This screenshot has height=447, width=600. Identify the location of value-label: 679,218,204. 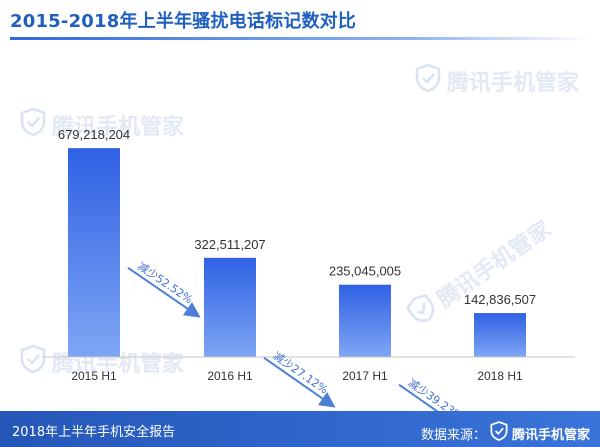
(94, 134).